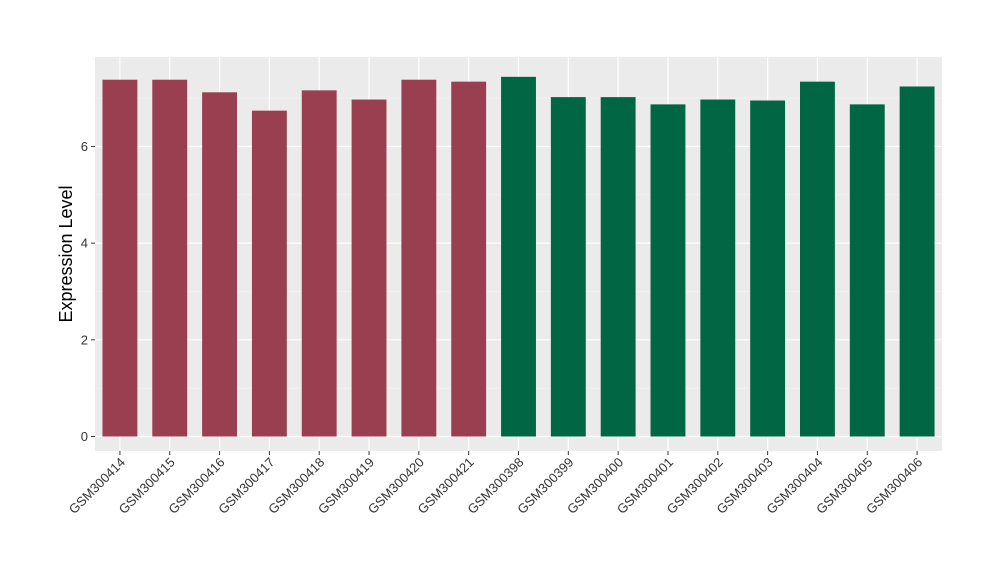  Describe the element at coordinates (84, 436) in the screenshot. I see `y-tick-label: 0` at that location.